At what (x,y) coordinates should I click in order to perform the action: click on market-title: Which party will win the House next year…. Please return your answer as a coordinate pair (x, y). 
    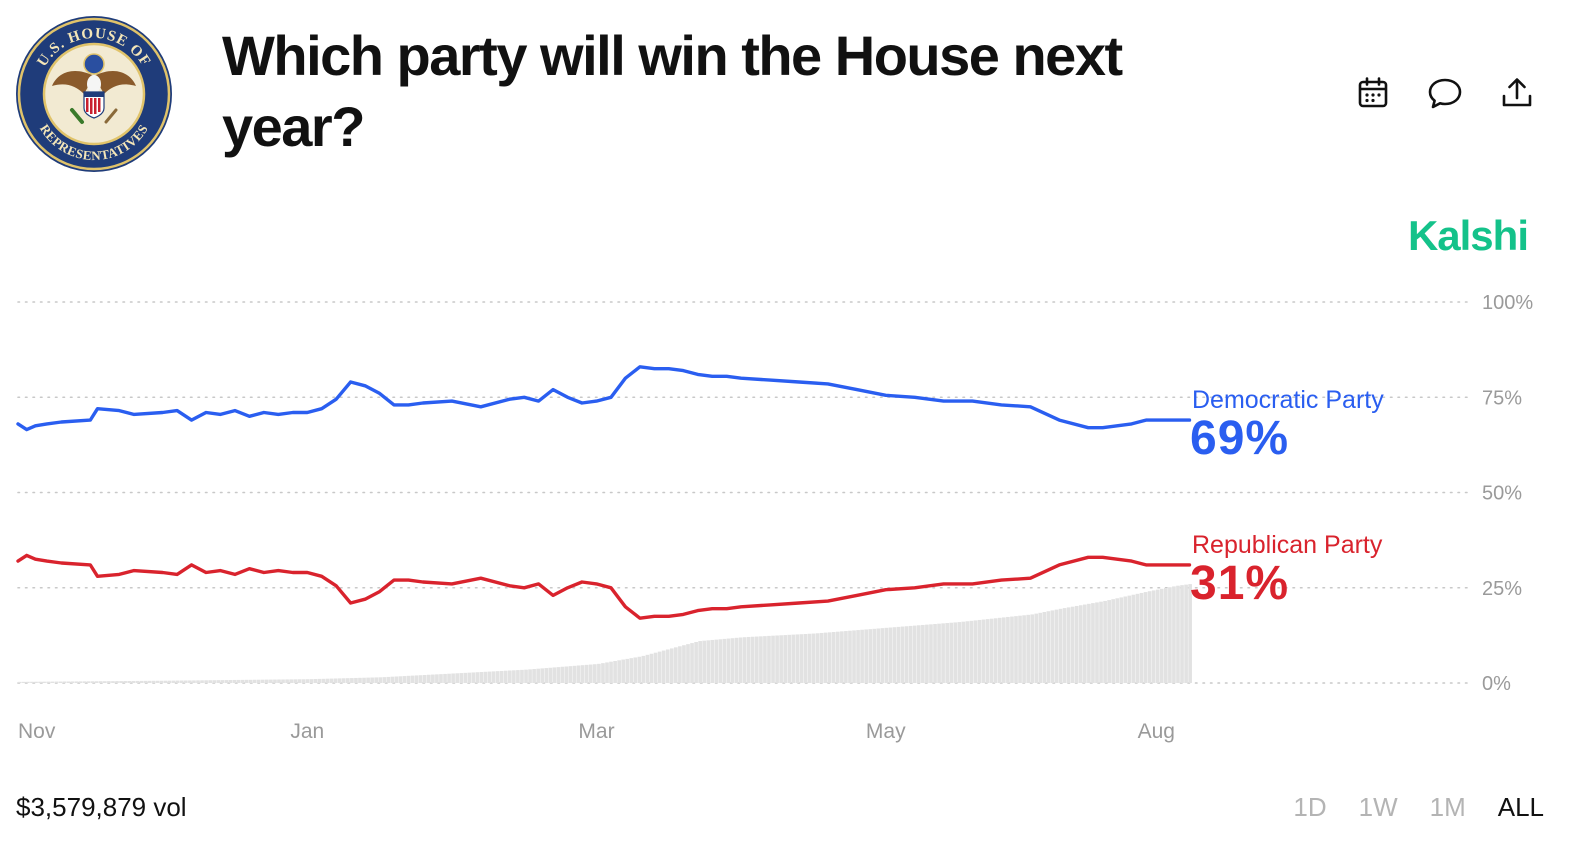
    Looking at the image, I should click on (672, 91).